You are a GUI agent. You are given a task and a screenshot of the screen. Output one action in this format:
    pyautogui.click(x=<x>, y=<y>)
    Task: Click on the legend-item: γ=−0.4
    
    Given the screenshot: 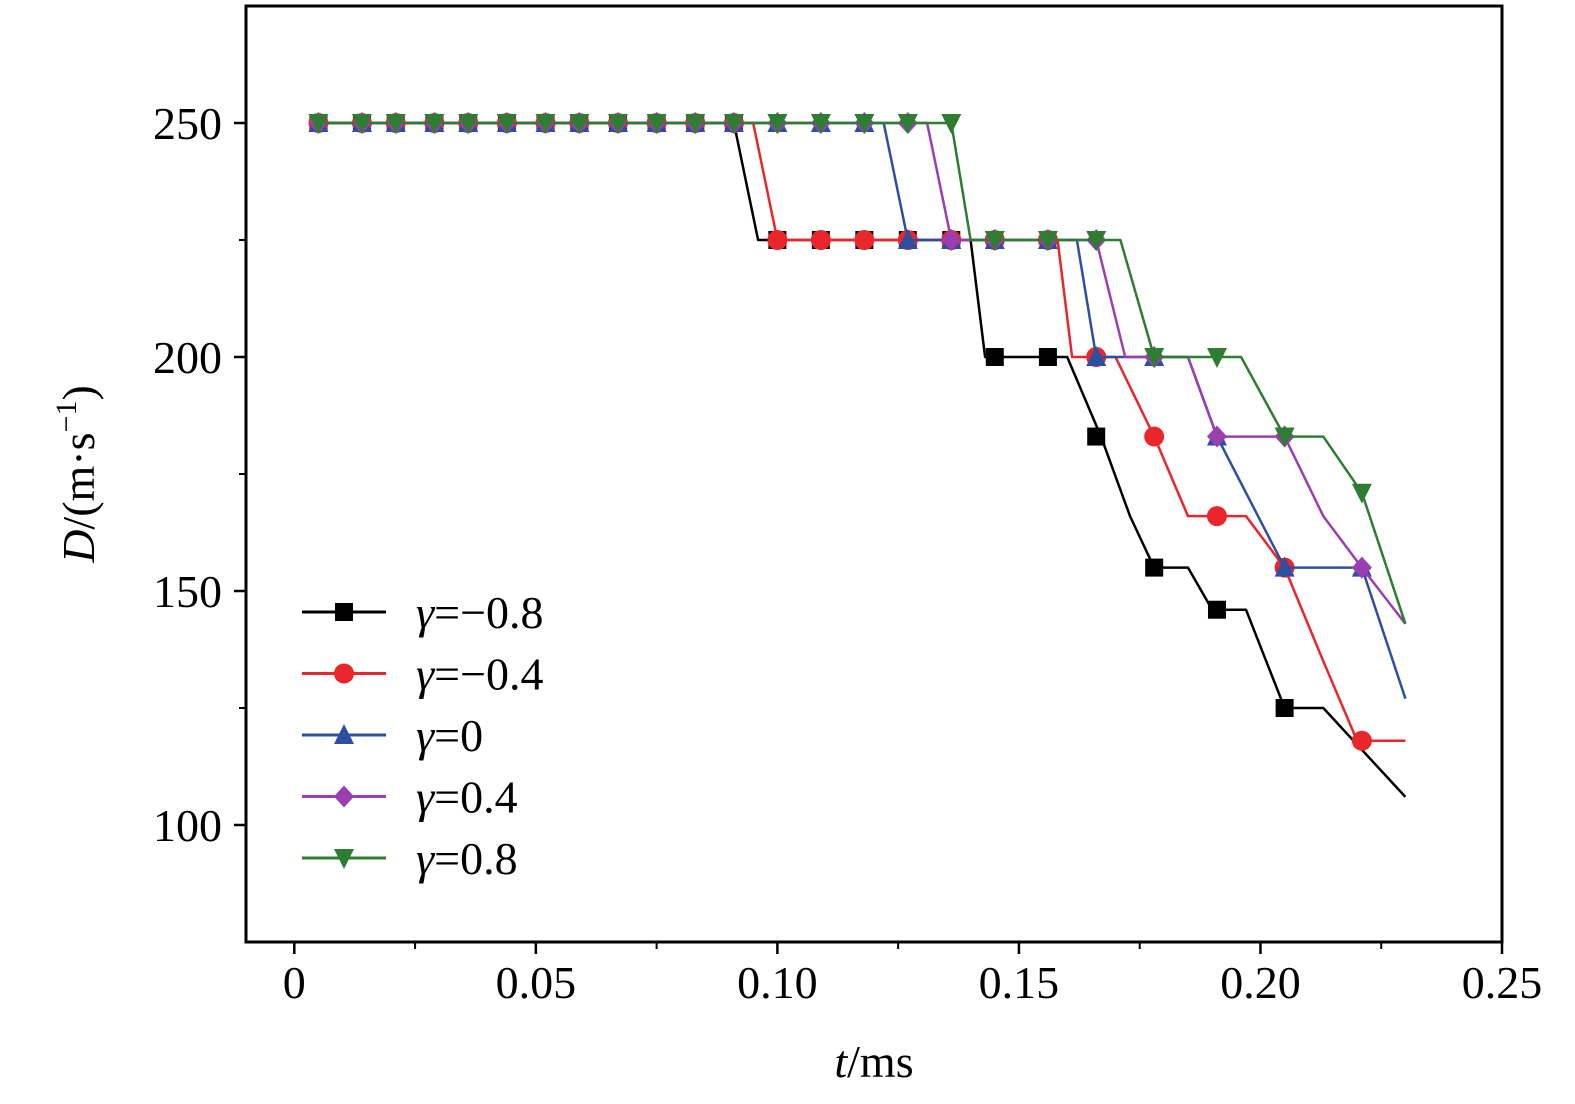 What is the action you would take?
    pyautogui.click(x=423, y=674)
    